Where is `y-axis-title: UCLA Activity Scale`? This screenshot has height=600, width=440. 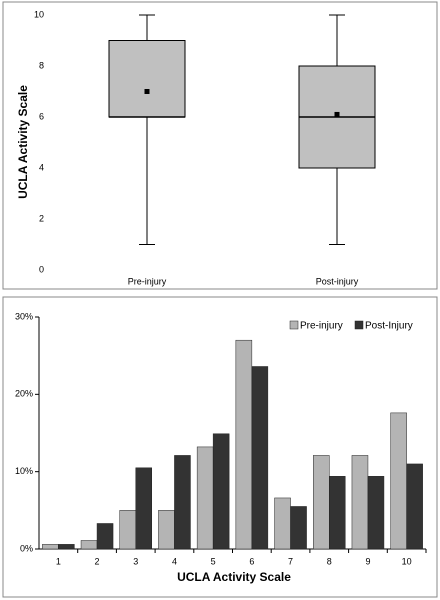
y-axis-title: UCLA Activity Scale is located at coordinates (23, 142).